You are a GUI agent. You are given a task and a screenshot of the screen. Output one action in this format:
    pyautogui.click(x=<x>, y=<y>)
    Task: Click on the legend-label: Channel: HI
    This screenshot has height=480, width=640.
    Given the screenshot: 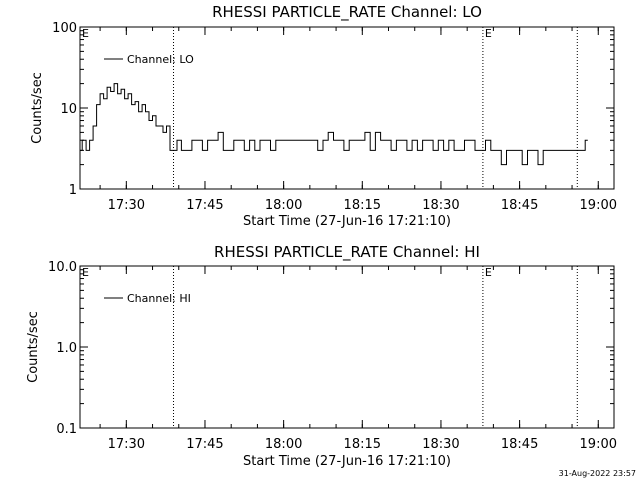 What is the action you would take?
    pyautogui.click(x=159, y=298)
    